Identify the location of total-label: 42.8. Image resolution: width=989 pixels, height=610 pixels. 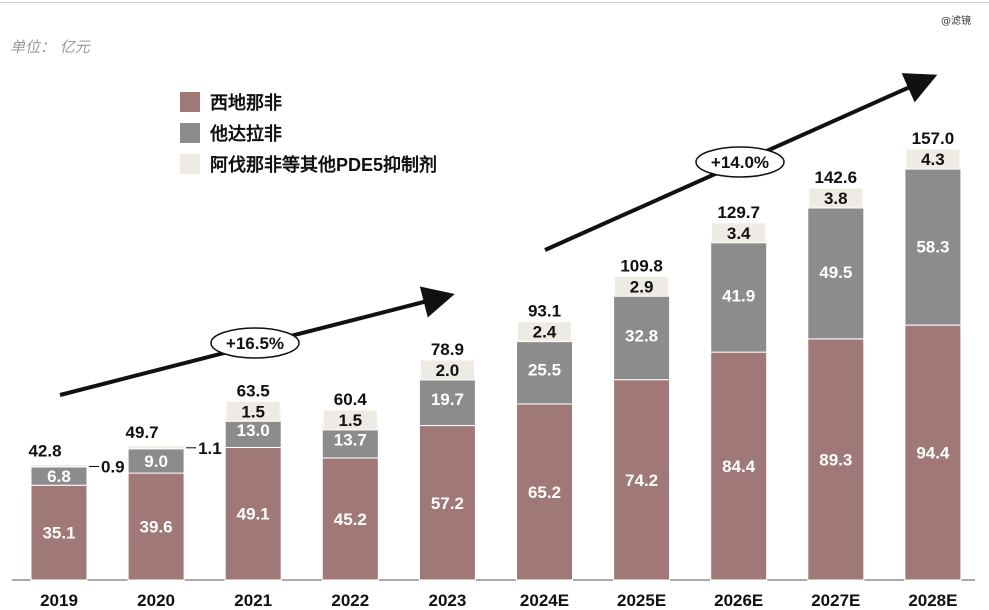
(44, 450).